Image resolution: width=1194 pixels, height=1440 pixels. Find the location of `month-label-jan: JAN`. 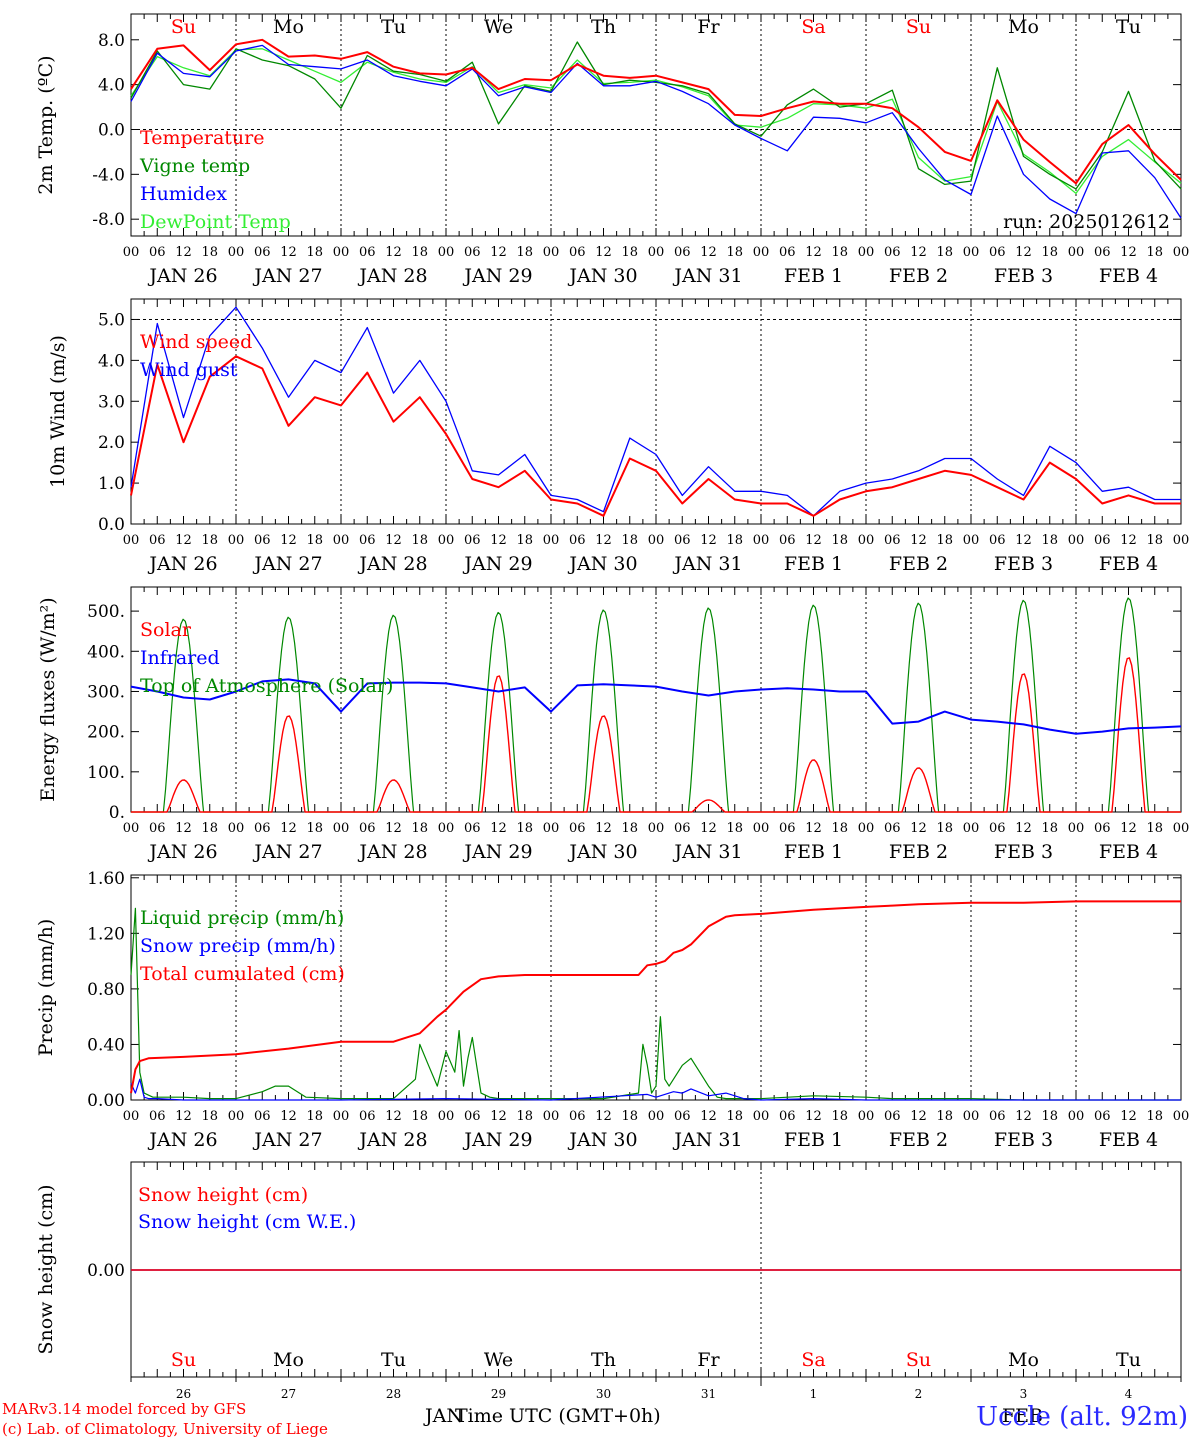

month-label-jan: JAN is located at coordinates (444, 1416).